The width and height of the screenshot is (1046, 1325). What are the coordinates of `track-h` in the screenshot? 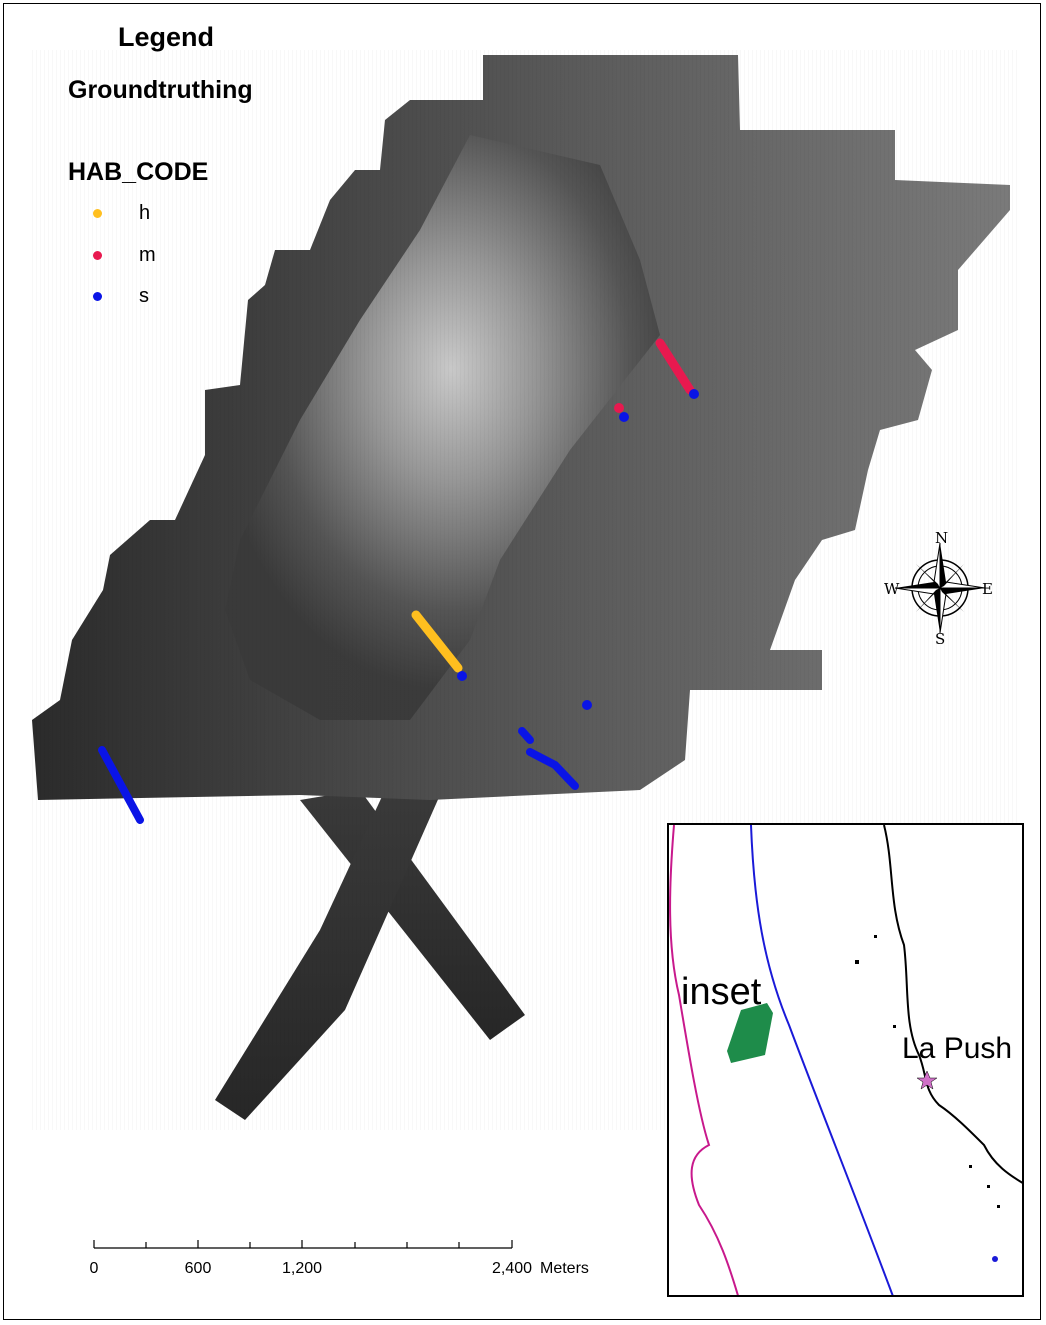 It's located at (437, 641).